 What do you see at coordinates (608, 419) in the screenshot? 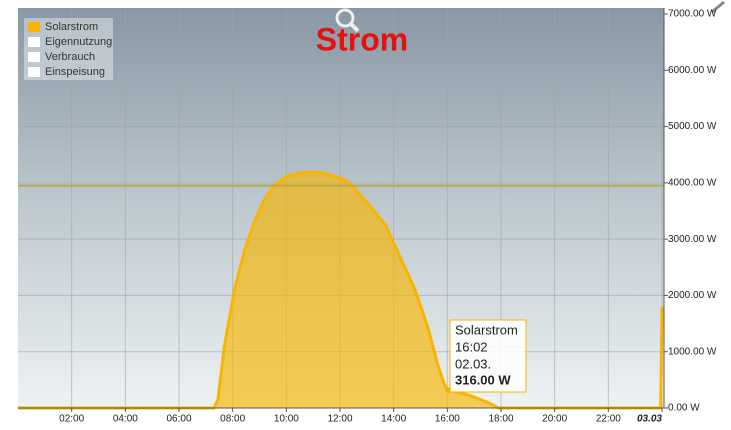
I see `x-tick-label: 22:00` at bounding box center [608, 419].